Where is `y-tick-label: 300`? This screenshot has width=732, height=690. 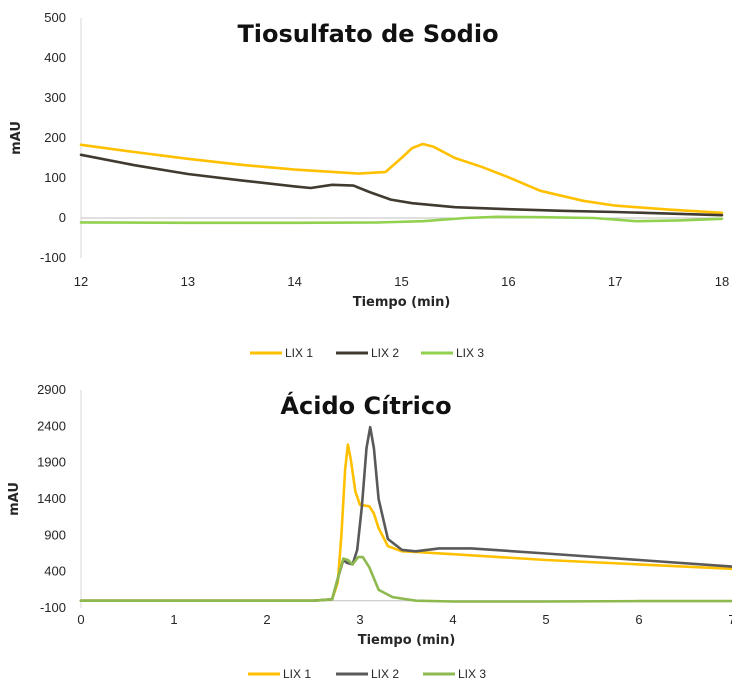 y-tick-label: 300 is located at coordinates (55, 97).